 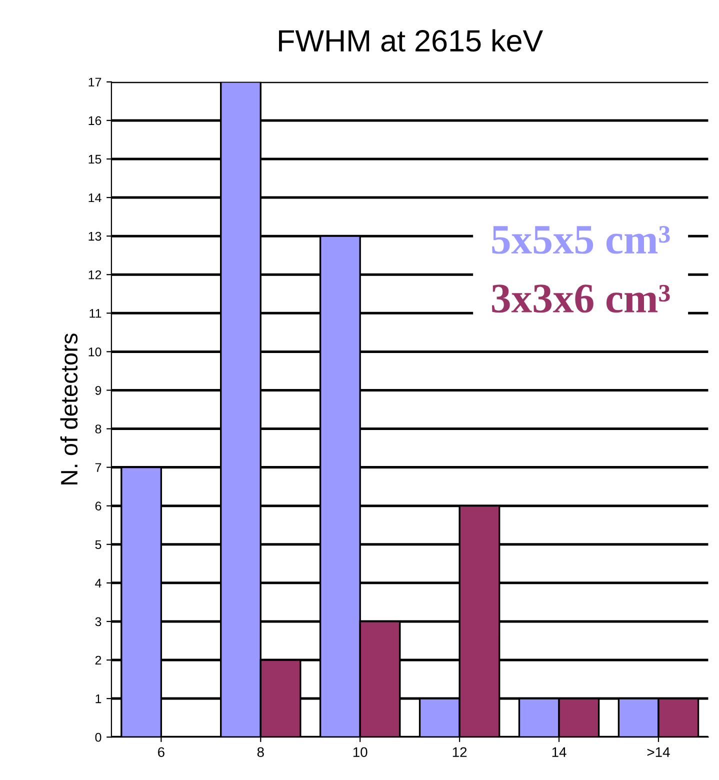 What do you see at coordinates (95, 82) in the screenshot?
I see `y-tick-label: 17` at bounding box center [95, 82].